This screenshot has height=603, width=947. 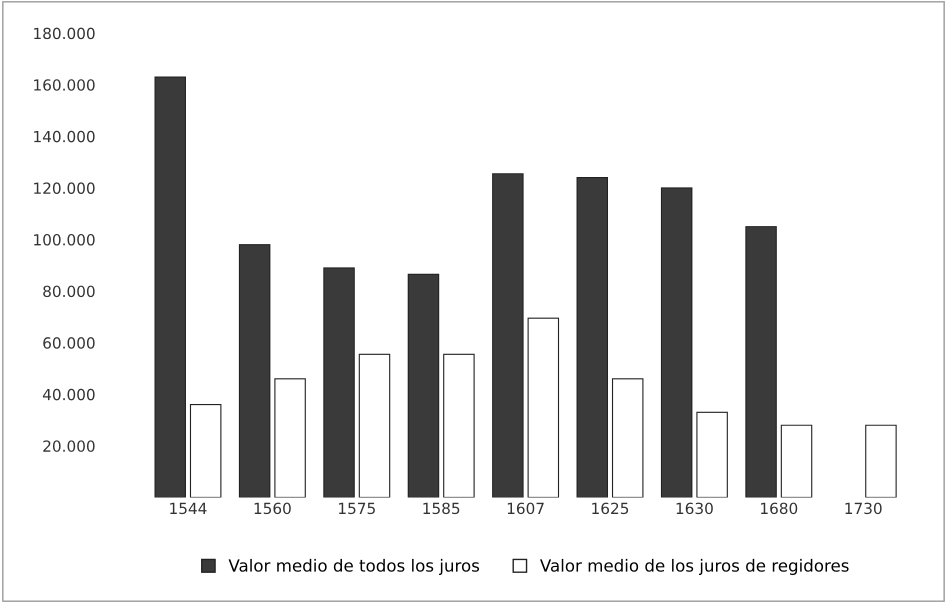 What do you see at coordinates (69, 446) in the screenshot?
I see `y-tick-label: 20.000` at bounding box center [69, 446].